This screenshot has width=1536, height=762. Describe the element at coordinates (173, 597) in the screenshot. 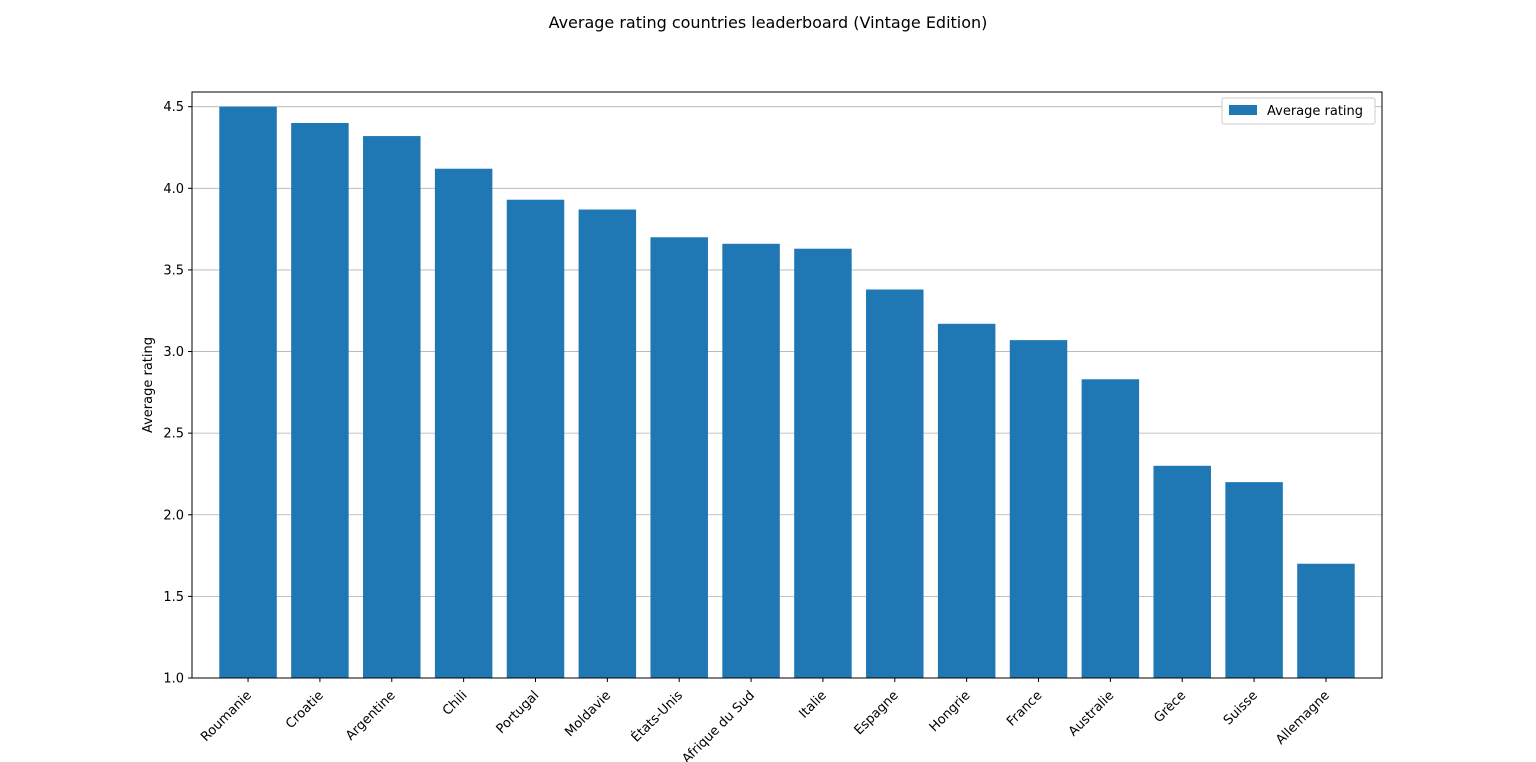

I see `y-tick-label-1: 1.5` at that location.